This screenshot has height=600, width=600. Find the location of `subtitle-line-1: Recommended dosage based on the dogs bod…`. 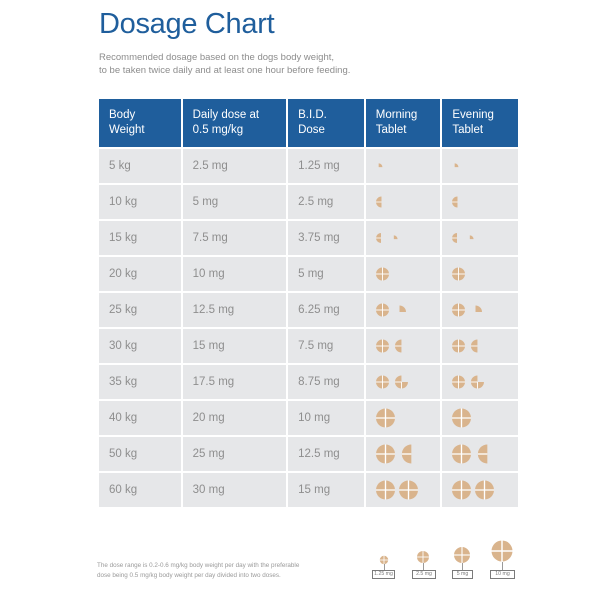

subtitle-line-1: Recommended dosage based on the dogs bod… is located at coordinates (217, 57).